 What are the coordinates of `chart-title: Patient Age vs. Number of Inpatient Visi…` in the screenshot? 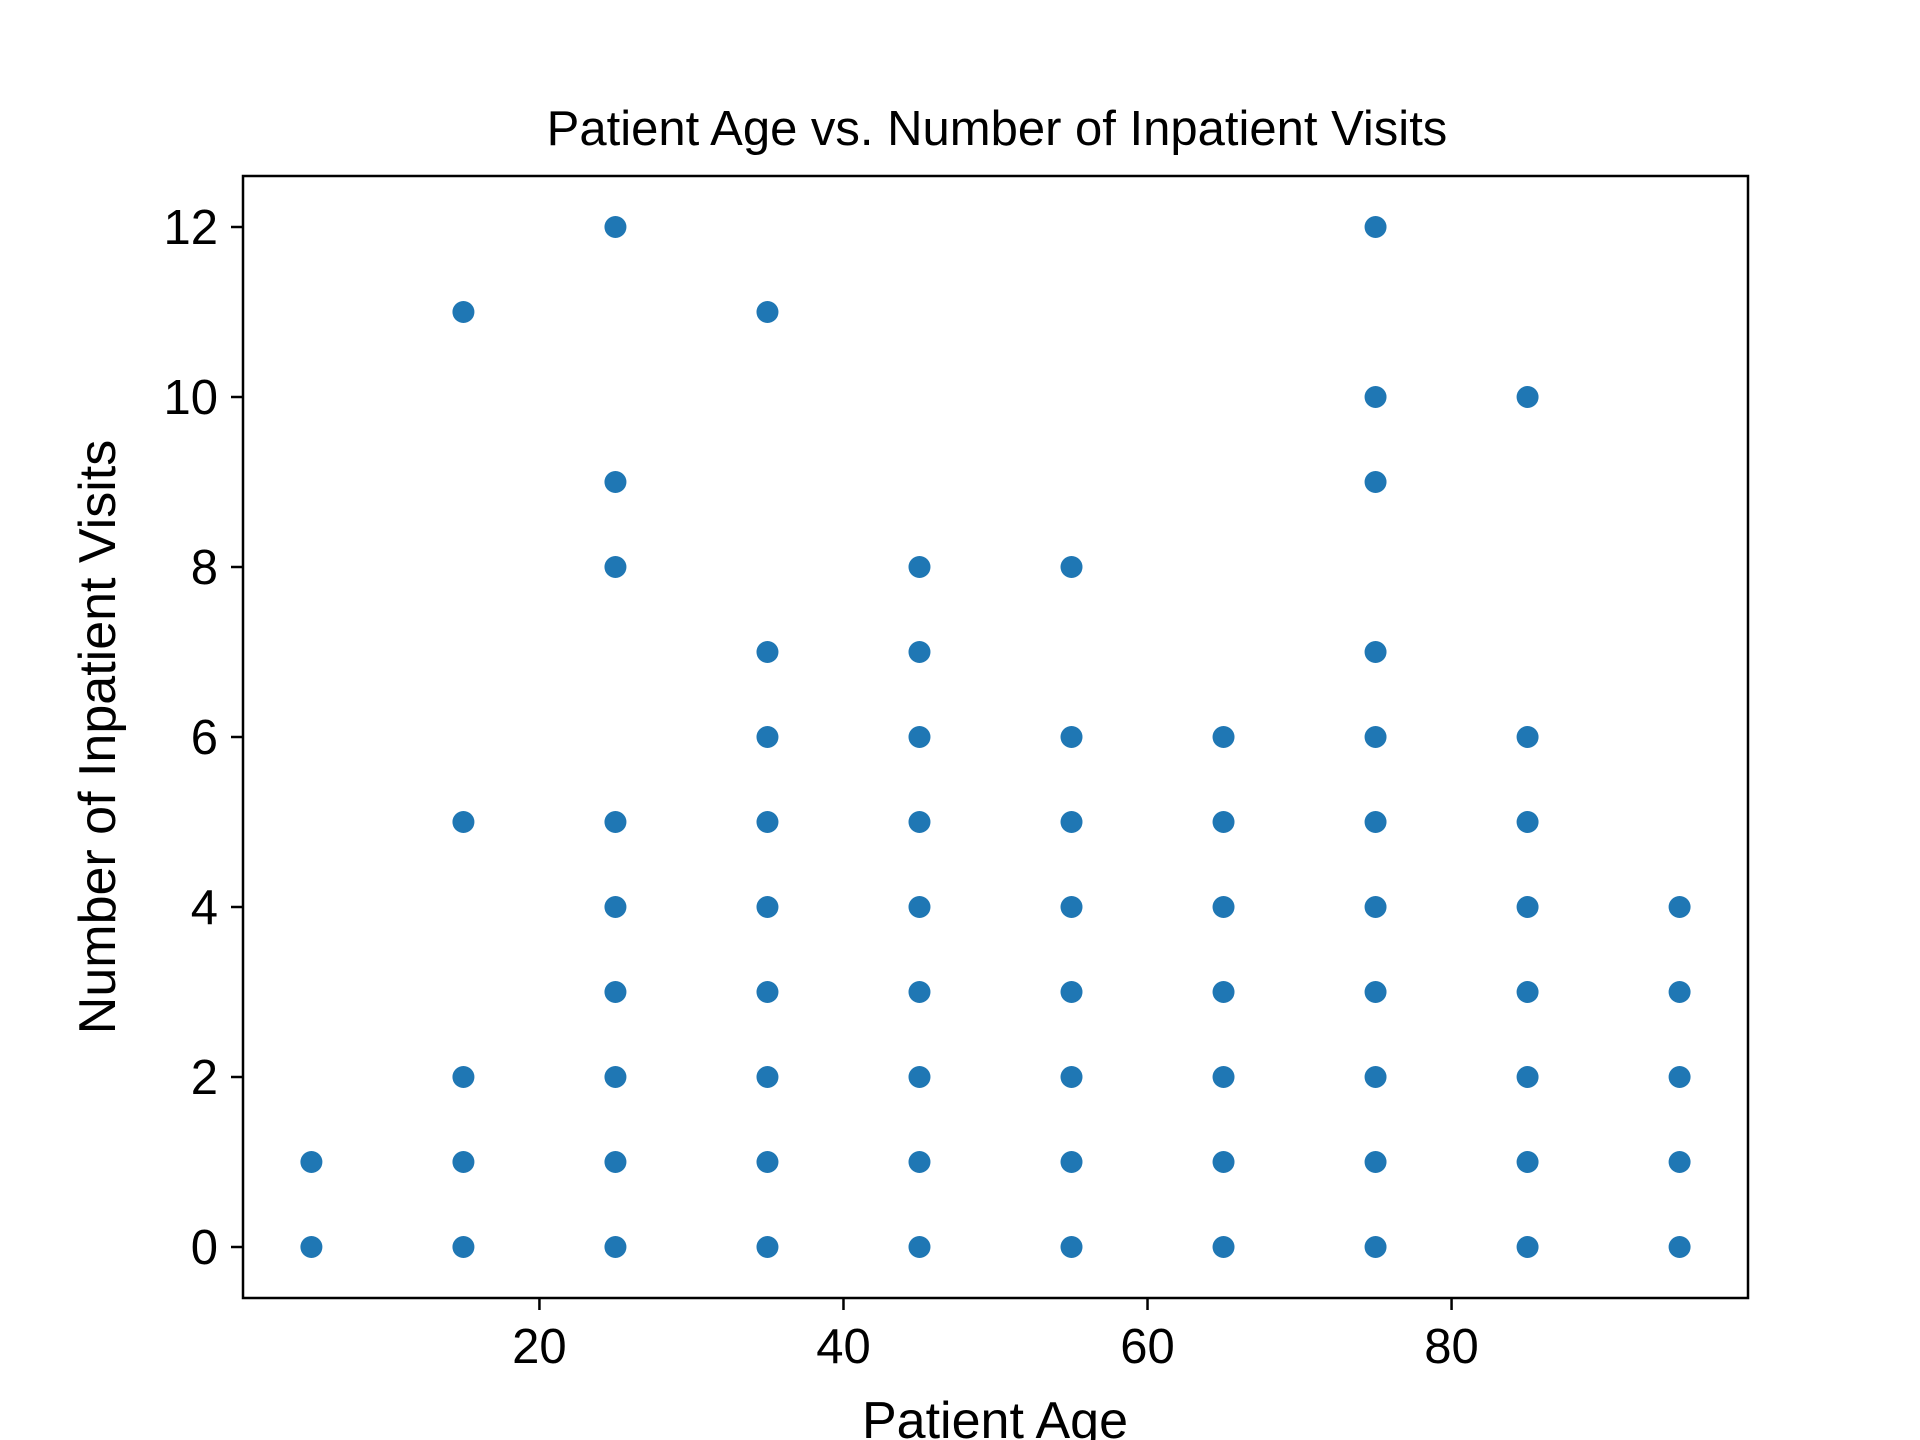 It's located at (997, 129).